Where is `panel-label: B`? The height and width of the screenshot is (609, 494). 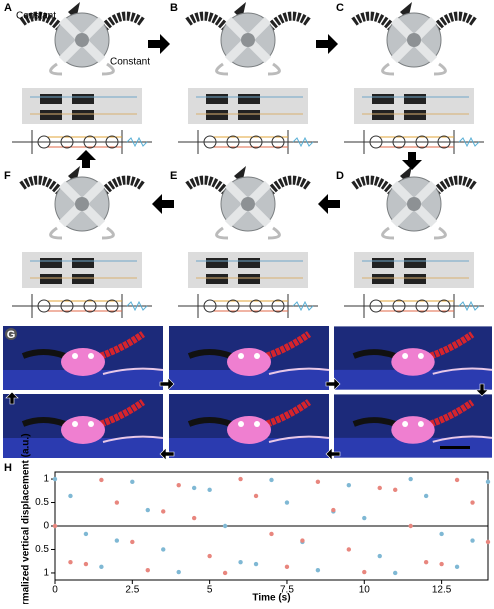
panel-label: B is located at coordinates (174, 8).